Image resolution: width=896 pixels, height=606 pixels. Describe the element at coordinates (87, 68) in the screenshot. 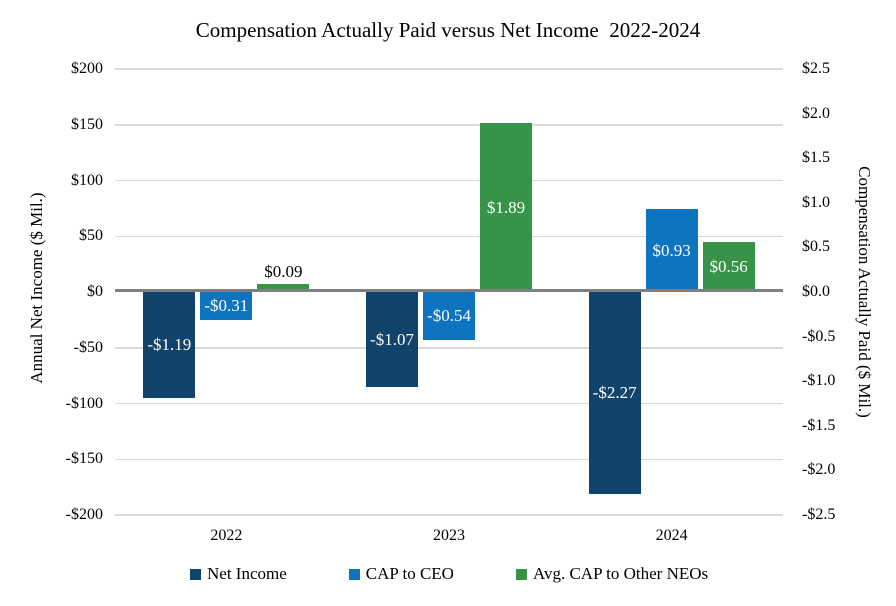

I see `left-axis-tick-label: $200` at that location.